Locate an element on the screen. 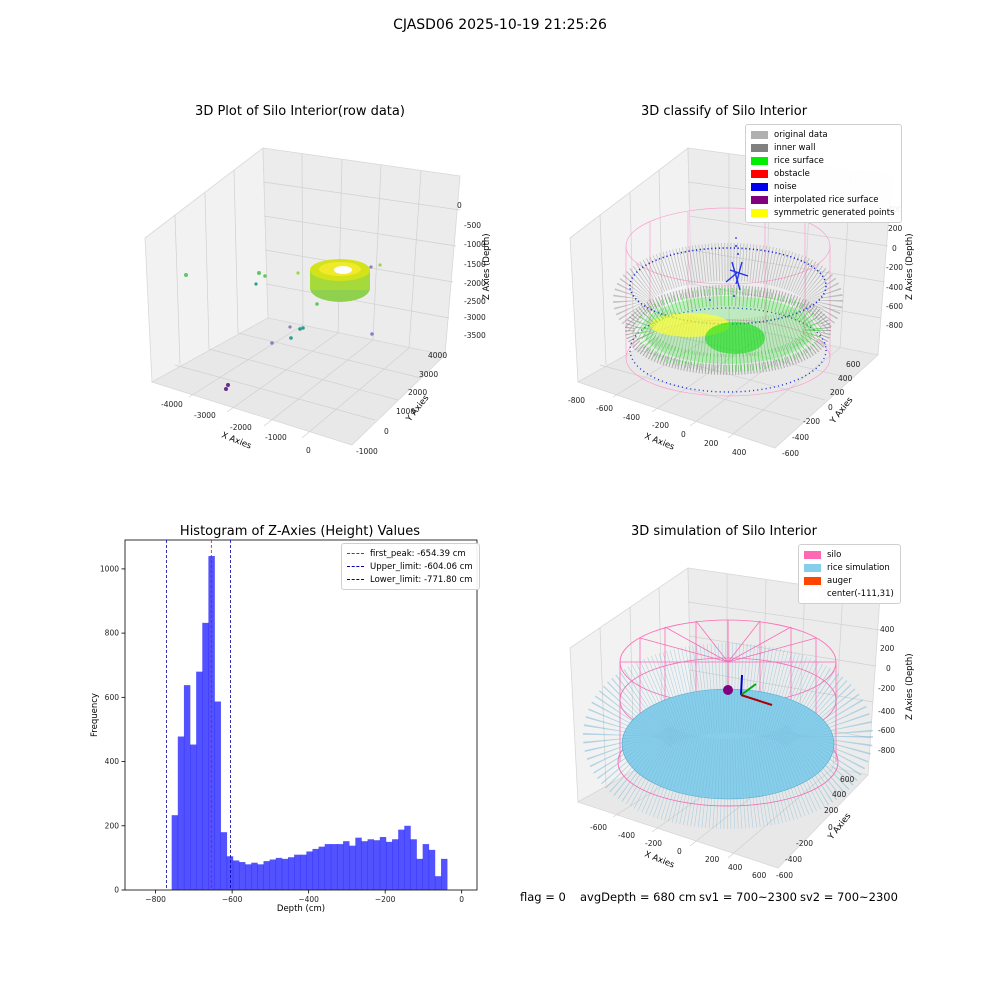  classify-ytick: 600 is located at coordinates (853, 364).